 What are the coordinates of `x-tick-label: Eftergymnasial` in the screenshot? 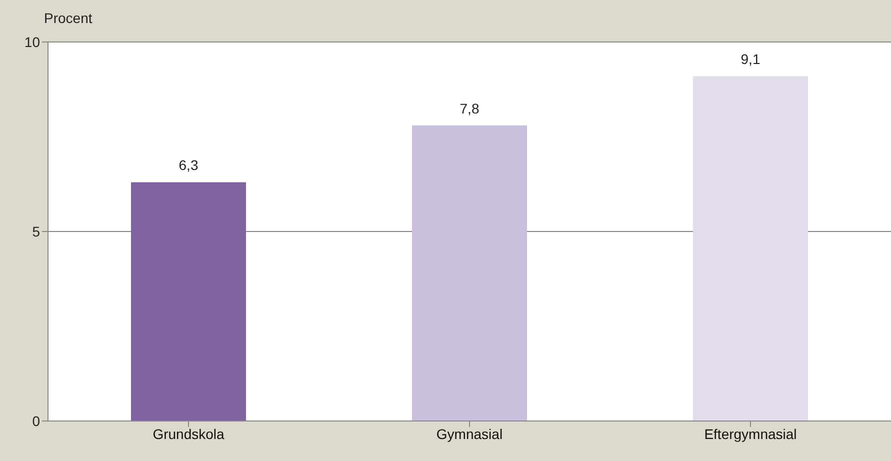 It's located at (750, 434).